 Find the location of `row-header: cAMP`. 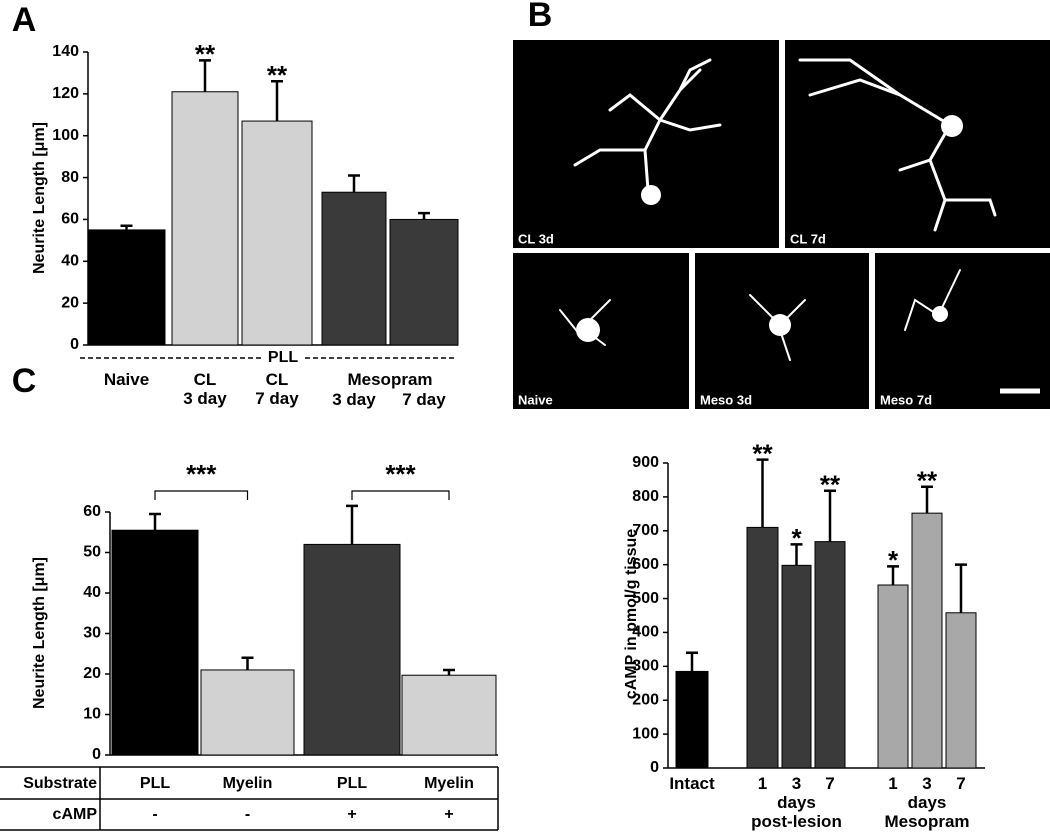

row-header: cAMP is located at coordinates (75, 814).